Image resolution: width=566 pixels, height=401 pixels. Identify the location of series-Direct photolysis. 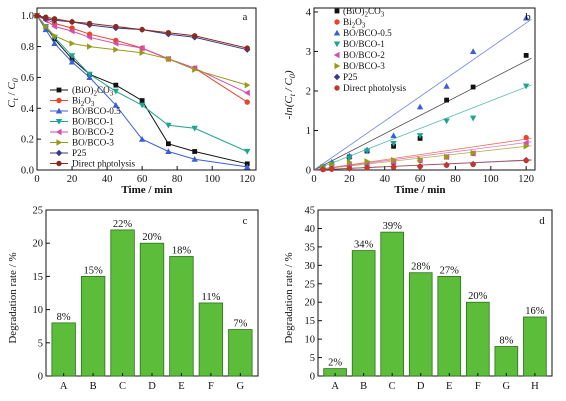
(142, 32).